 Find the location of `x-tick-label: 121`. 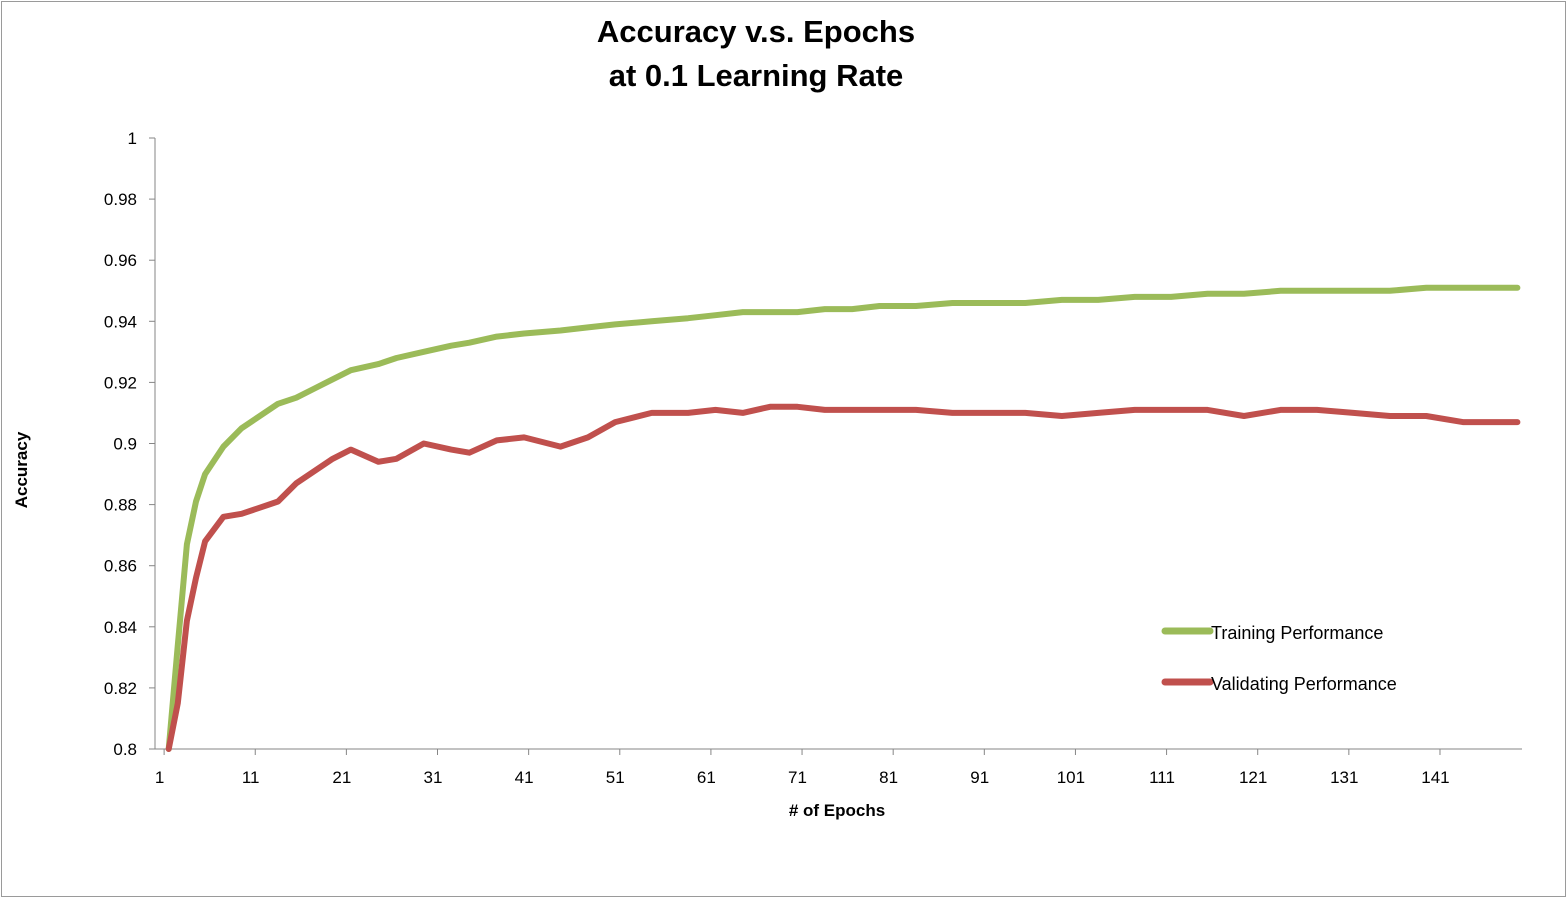

x-tick-label: 121 is located at coordinates (1253, 777).